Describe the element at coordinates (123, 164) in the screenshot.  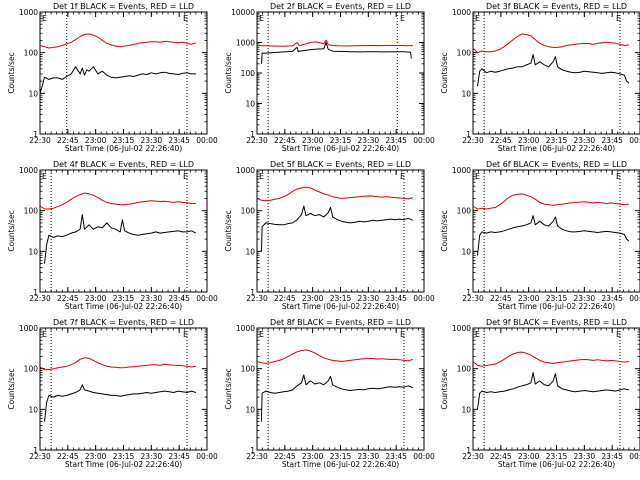
I see `chart-title: Det 4f BLACK = Events, RED = LLD` at that location.